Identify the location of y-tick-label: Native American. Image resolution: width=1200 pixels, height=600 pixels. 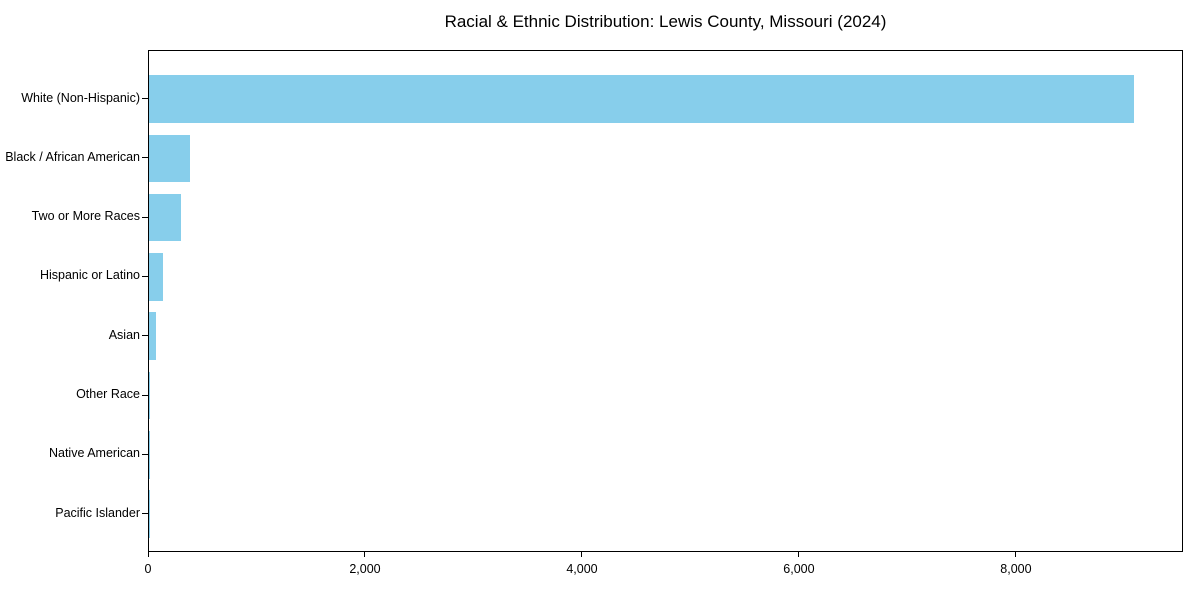
(94, 453).